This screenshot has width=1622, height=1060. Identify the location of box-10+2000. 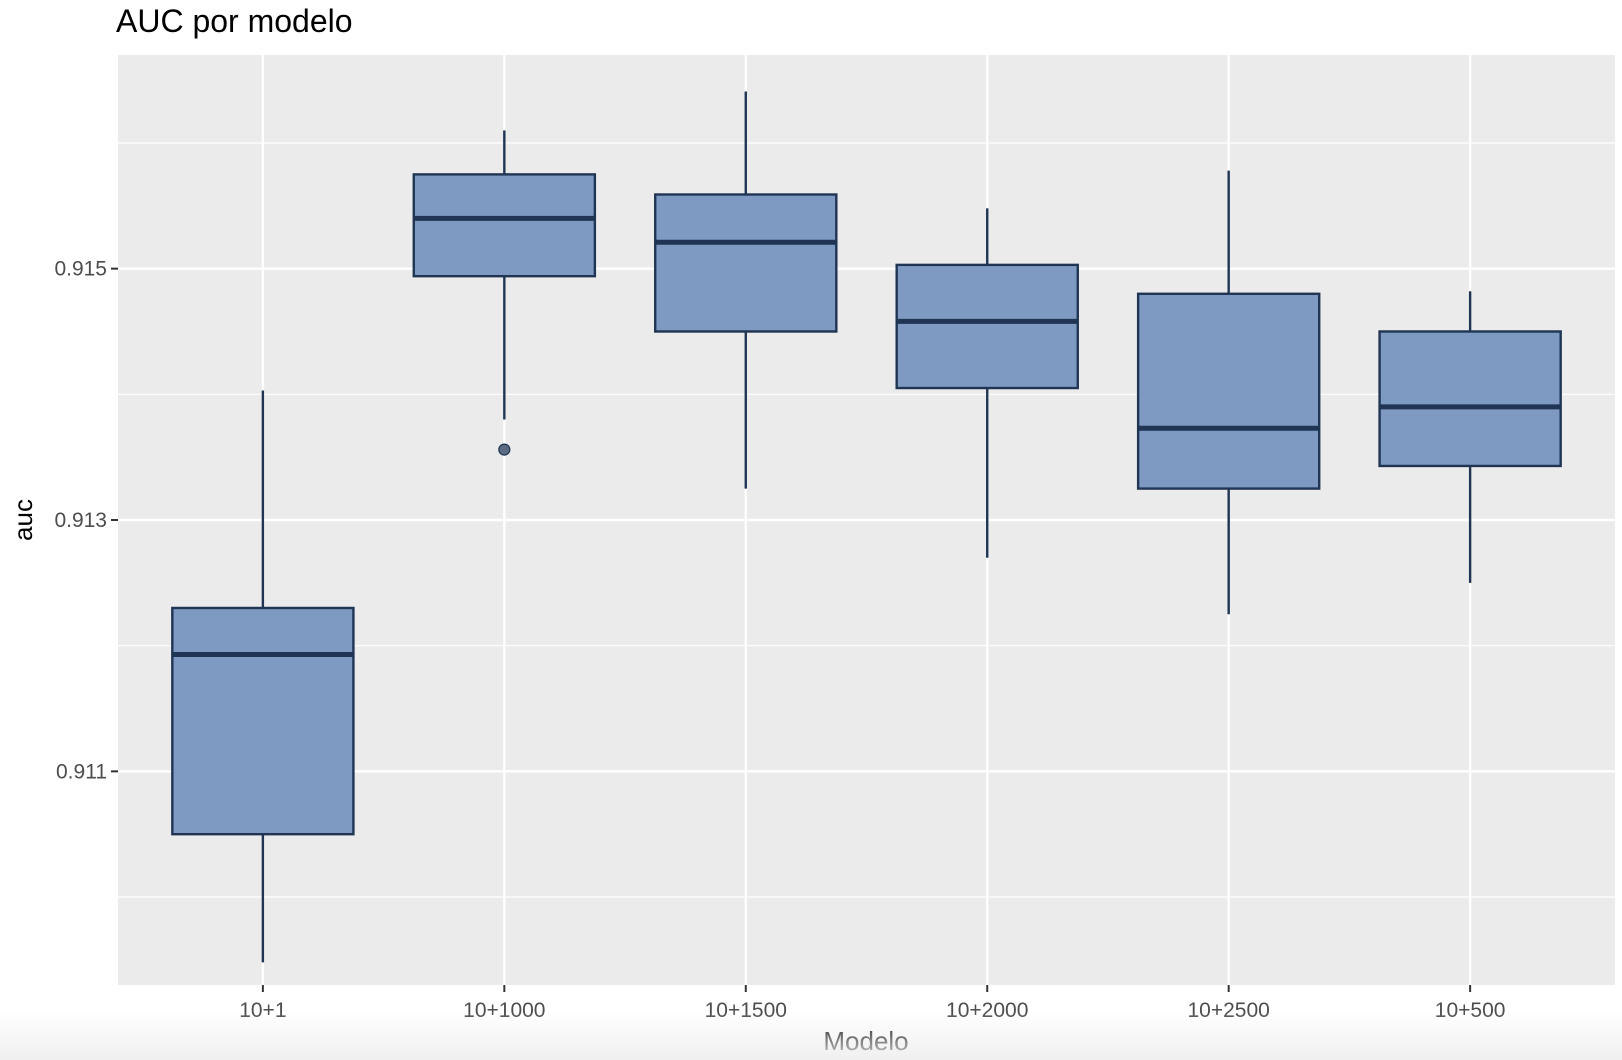
(987, 383).